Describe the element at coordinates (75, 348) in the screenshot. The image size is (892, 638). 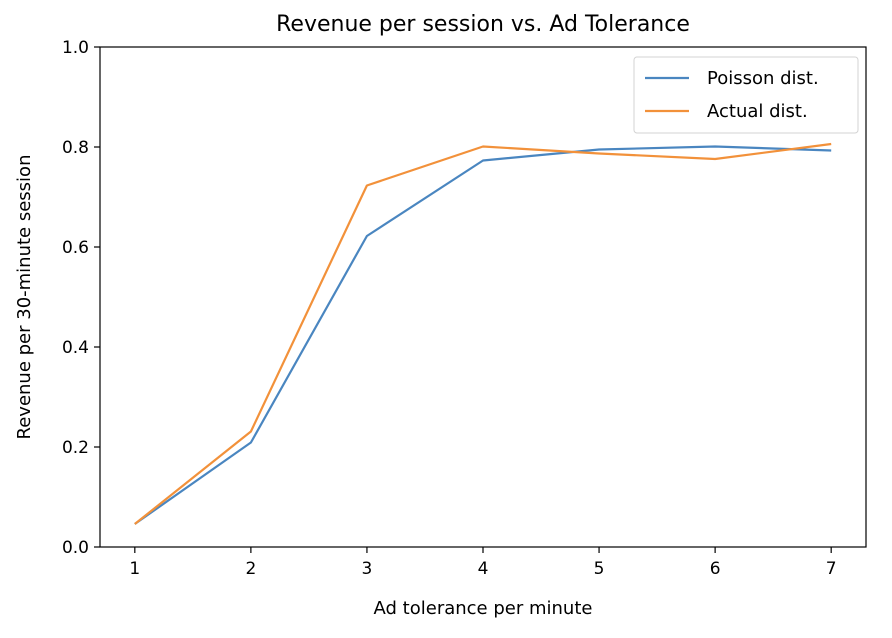
I see `y-tick-label: 0.4` at that location.